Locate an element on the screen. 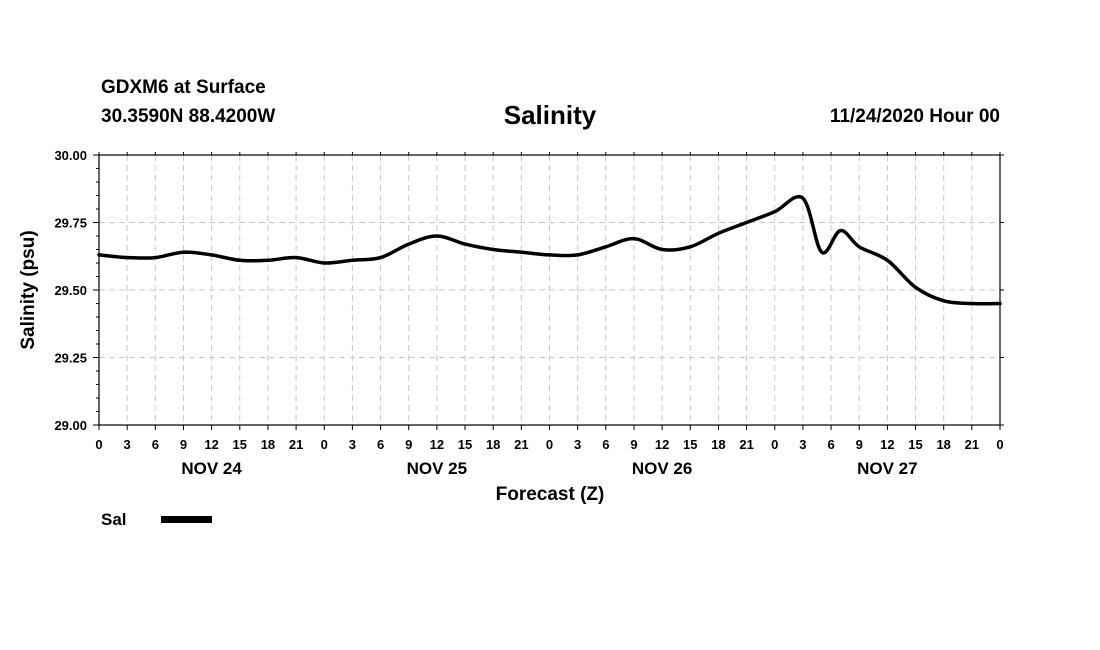 The image size is (1100, 650). legend: Sal is located at coordinates (156, 519).